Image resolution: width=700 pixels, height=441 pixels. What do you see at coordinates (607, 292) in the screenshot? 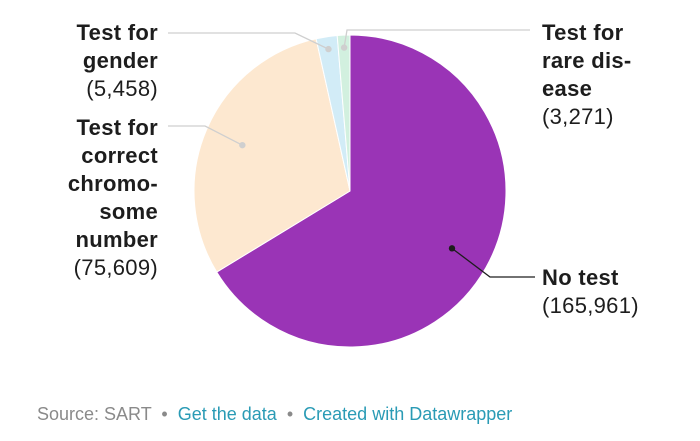
I see `label-no-test: No test (165,961)` at bounding box center [607, 292].